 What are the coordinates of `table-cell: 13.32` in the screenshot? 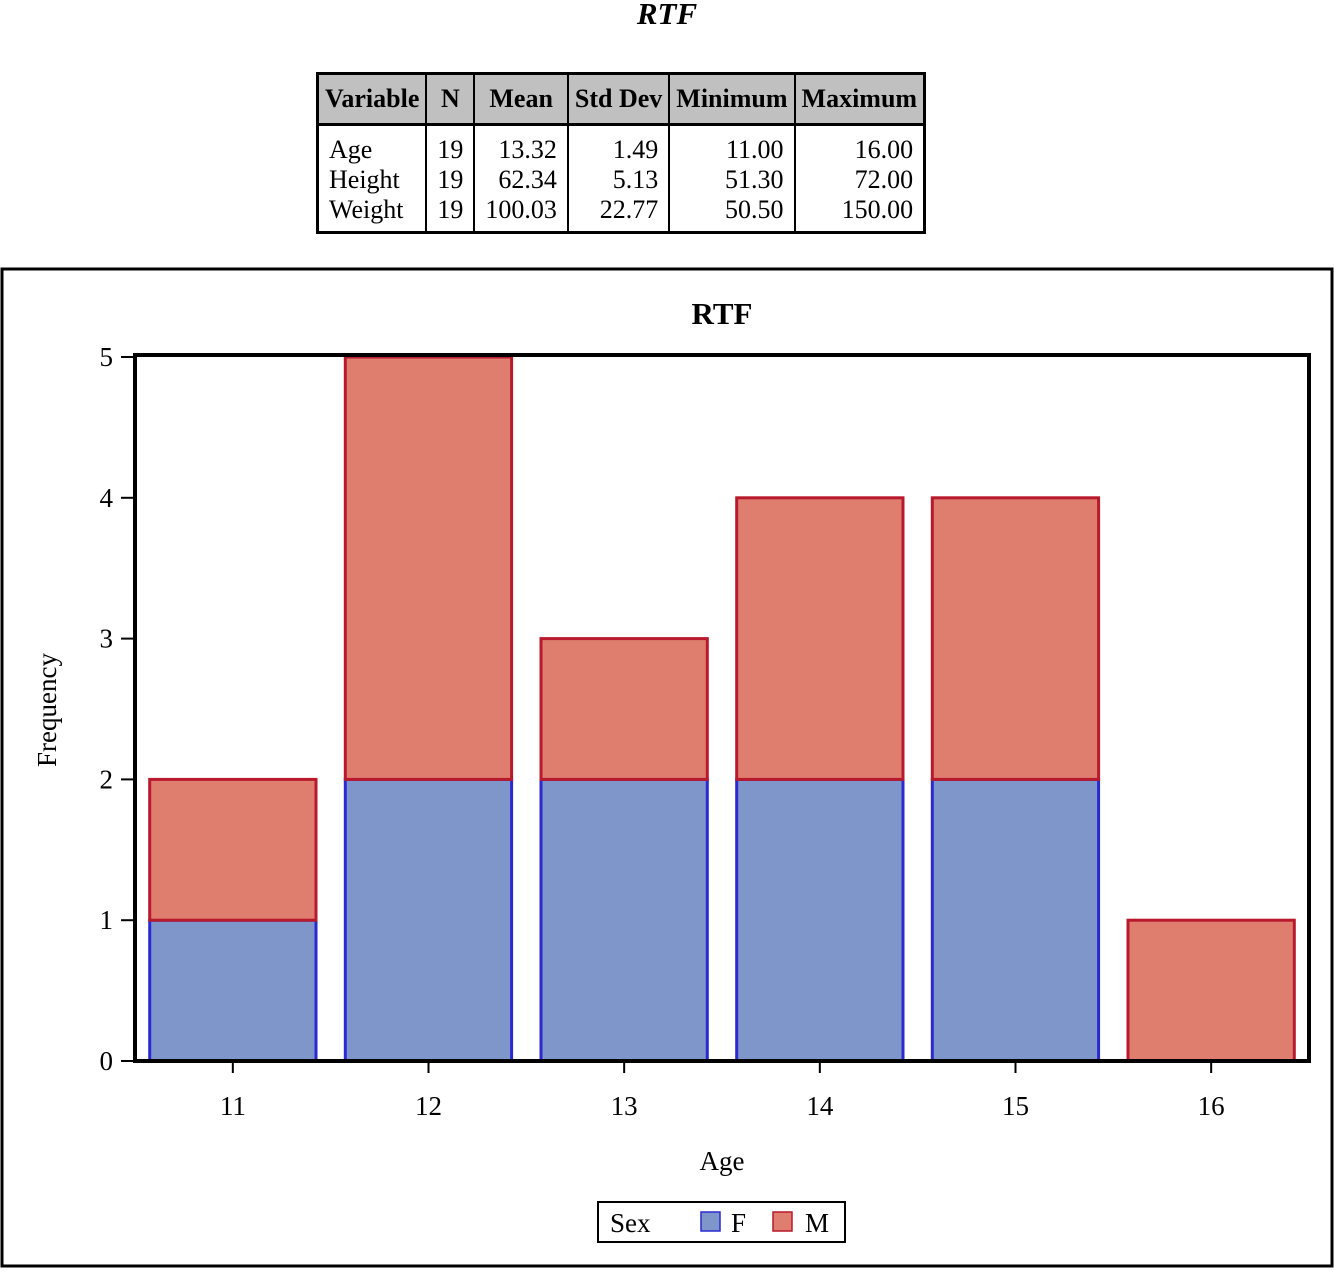 It's located at (521, 144).